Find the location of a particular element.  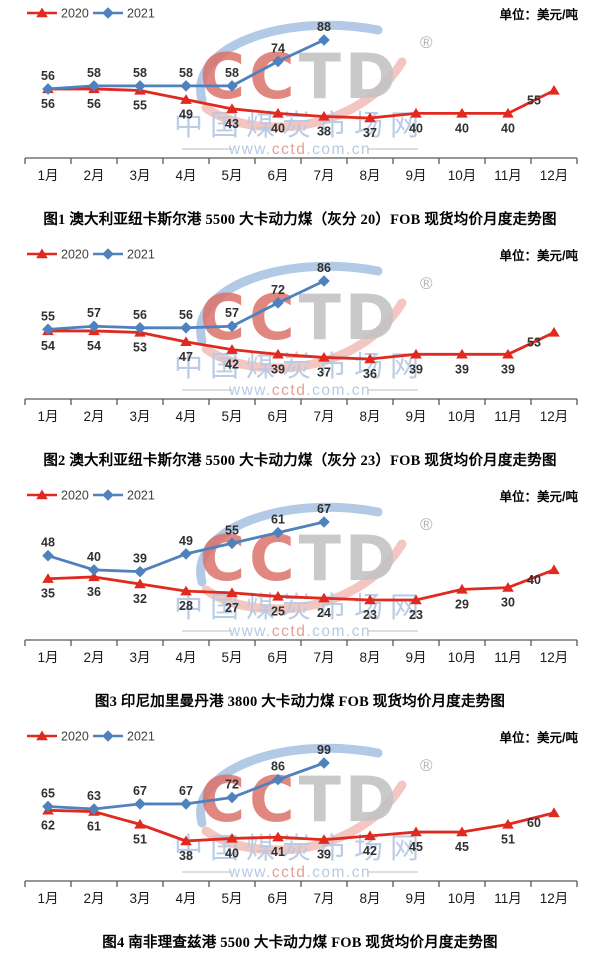

data-label: 38 is located at coordinates (186, 856).